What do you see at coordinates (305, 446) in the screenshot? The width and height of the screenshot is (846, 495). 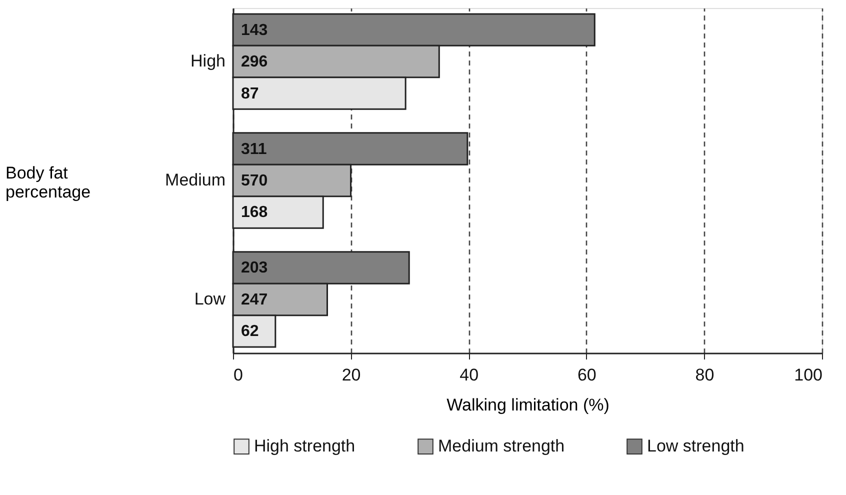 I see `legend-label: High strength` at bounding box center [305, 446].